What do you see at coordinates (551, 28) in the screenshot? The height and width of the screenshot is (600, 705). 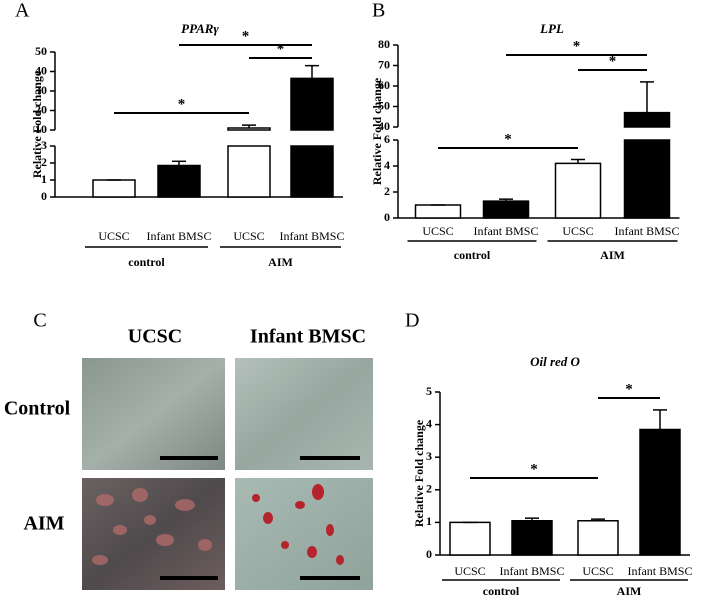 I see `chart-title: LPL` at bounding box center [551, 28].